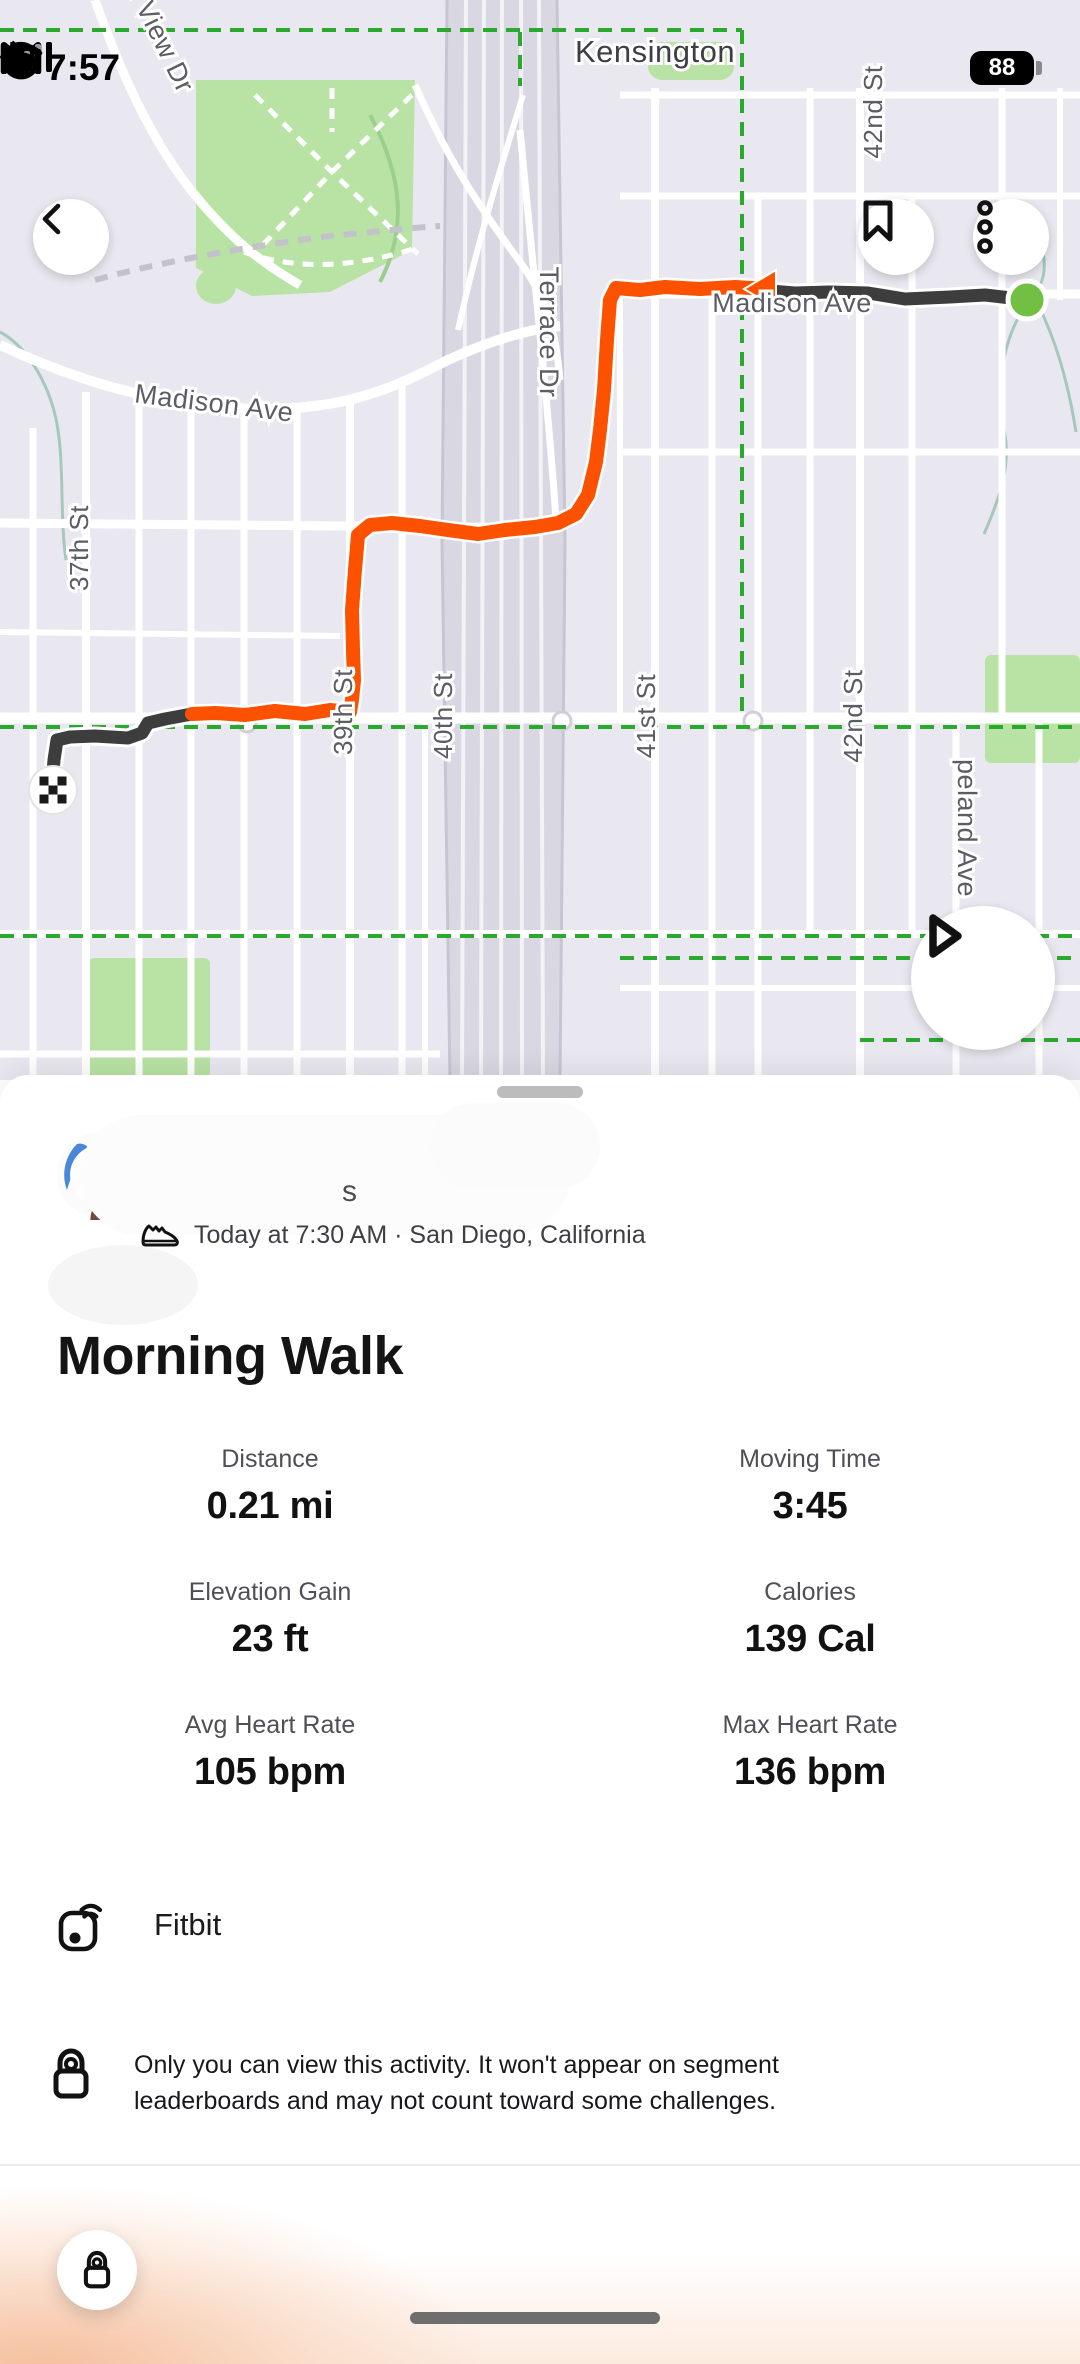 This screenshot has height=2364, width=1080. I want to click on play-icon, so click(945, 936).